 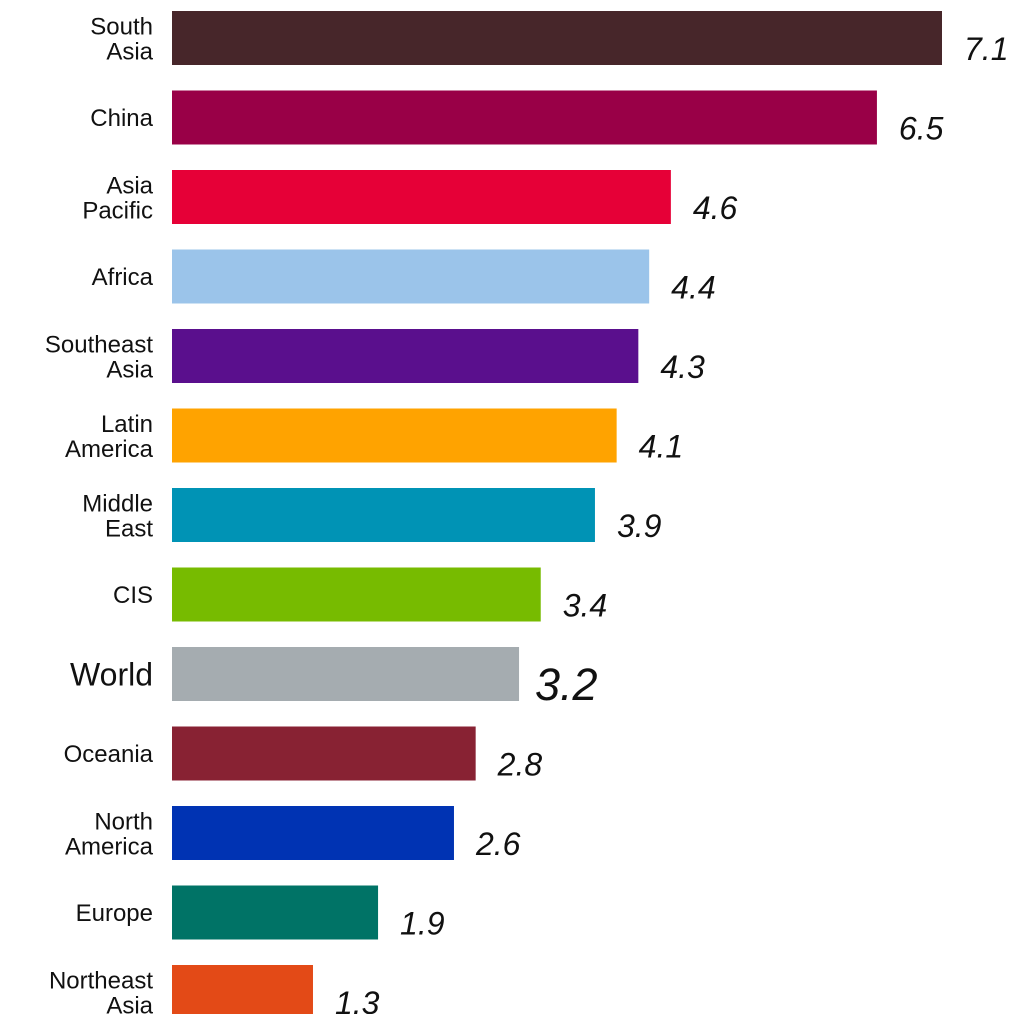 I want to click on category-label-china: China, so click(x=121, y=118).